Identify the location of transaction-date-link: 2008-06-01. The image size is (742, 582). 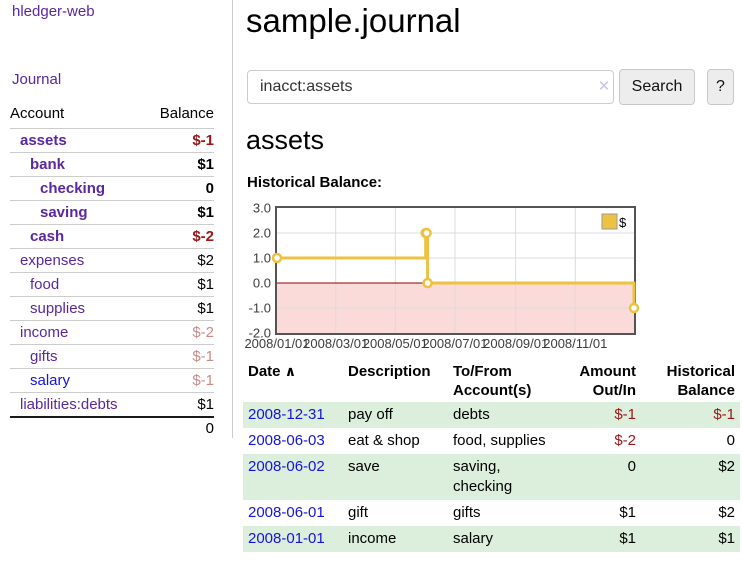
(286, 512).